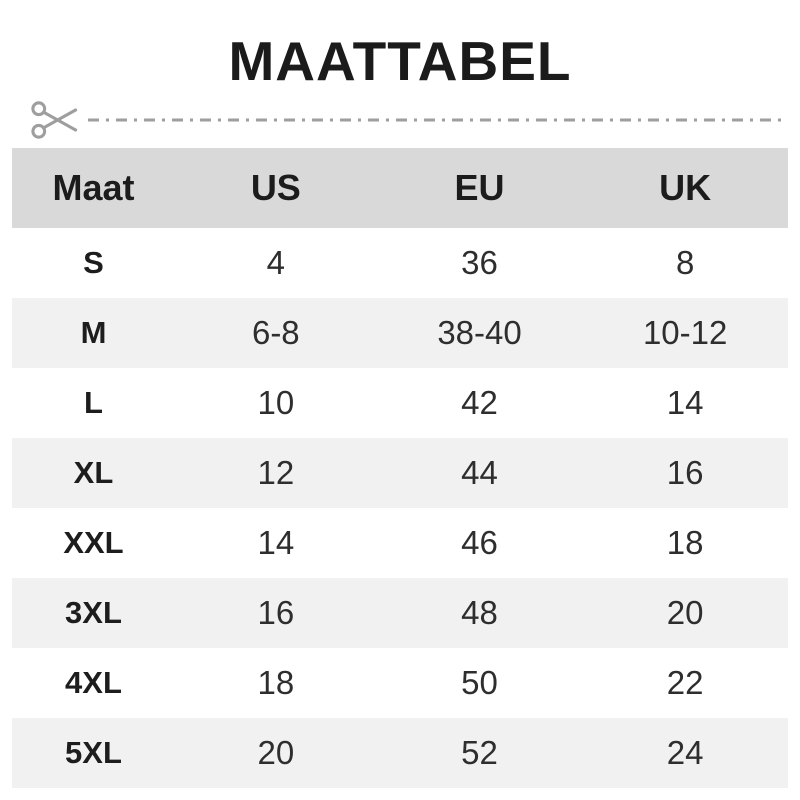 This screenshot has height=800, width=800. Describe the element at coordinates (400, 543) in the screenshot. I see `table-row: XXL 14 46 18` at that location.